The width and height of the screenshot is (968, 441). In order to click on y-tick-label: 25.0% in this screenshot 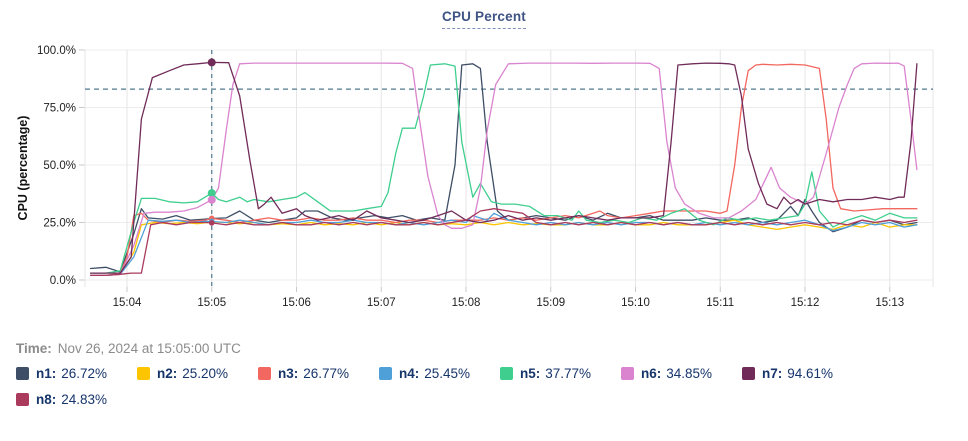, I will do `click(59, 224)`.